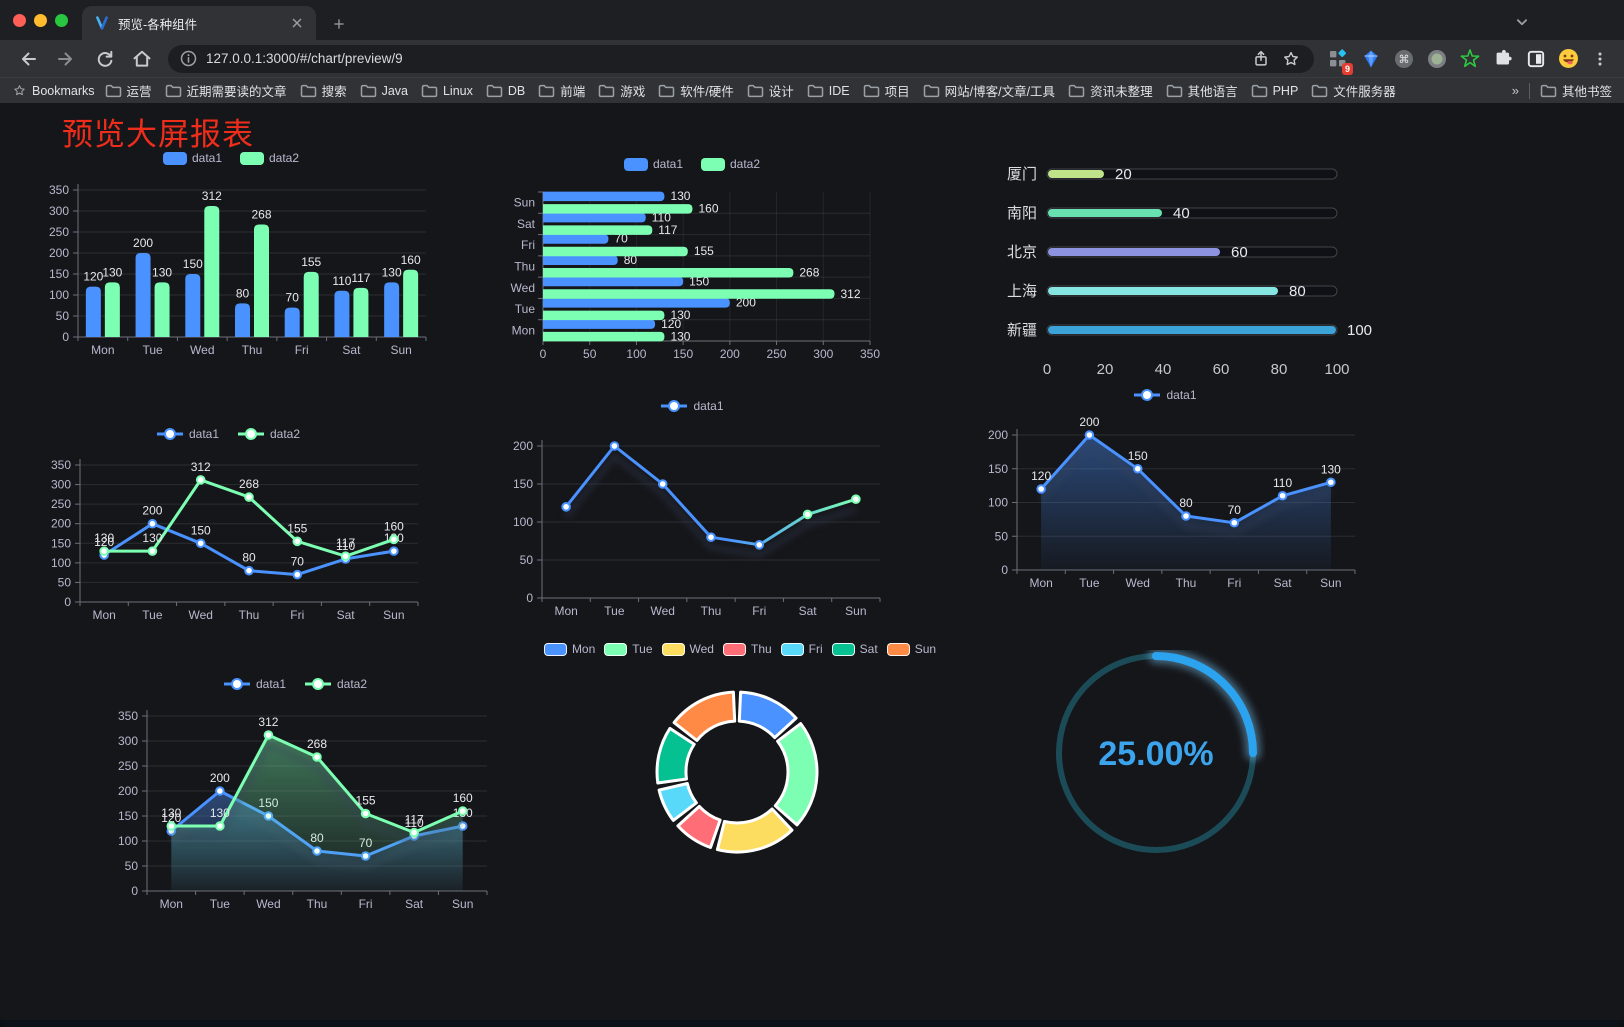 This screenshot has height=1027, width=1624. Describe the element at coordinates (1110, 90) in the screenshot. I see `bookmark-folder: 资讯未整理` at that location.